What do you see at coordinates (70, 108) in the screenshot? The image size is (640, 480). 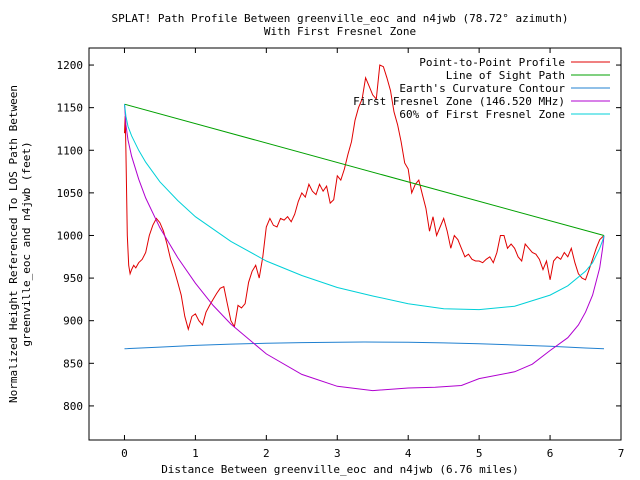 I see `y-tick-label: 1150` at bounding box center [70, 108].